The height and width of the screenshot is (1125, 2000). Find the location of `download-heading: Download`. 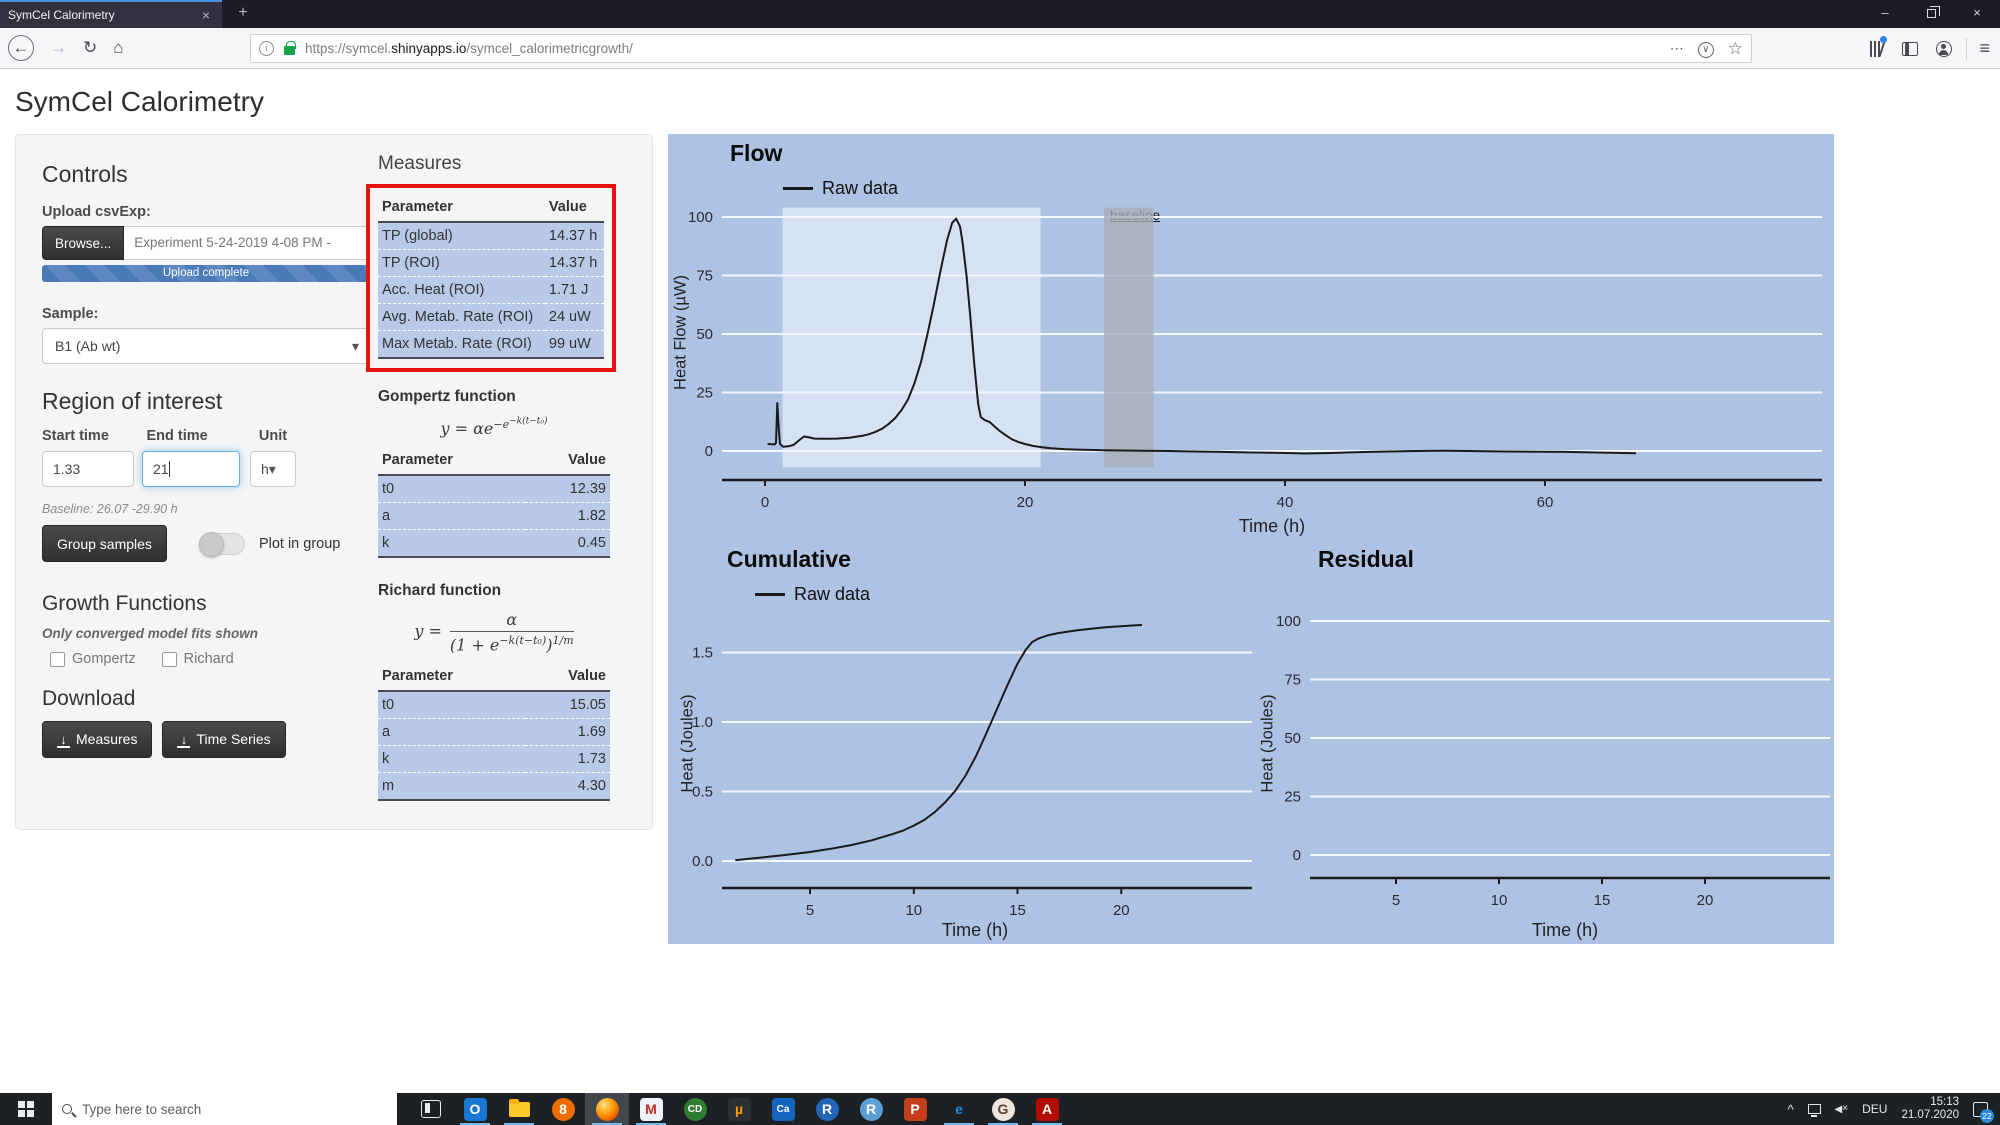

download-heading: Download is located at coordinates (89, 698).